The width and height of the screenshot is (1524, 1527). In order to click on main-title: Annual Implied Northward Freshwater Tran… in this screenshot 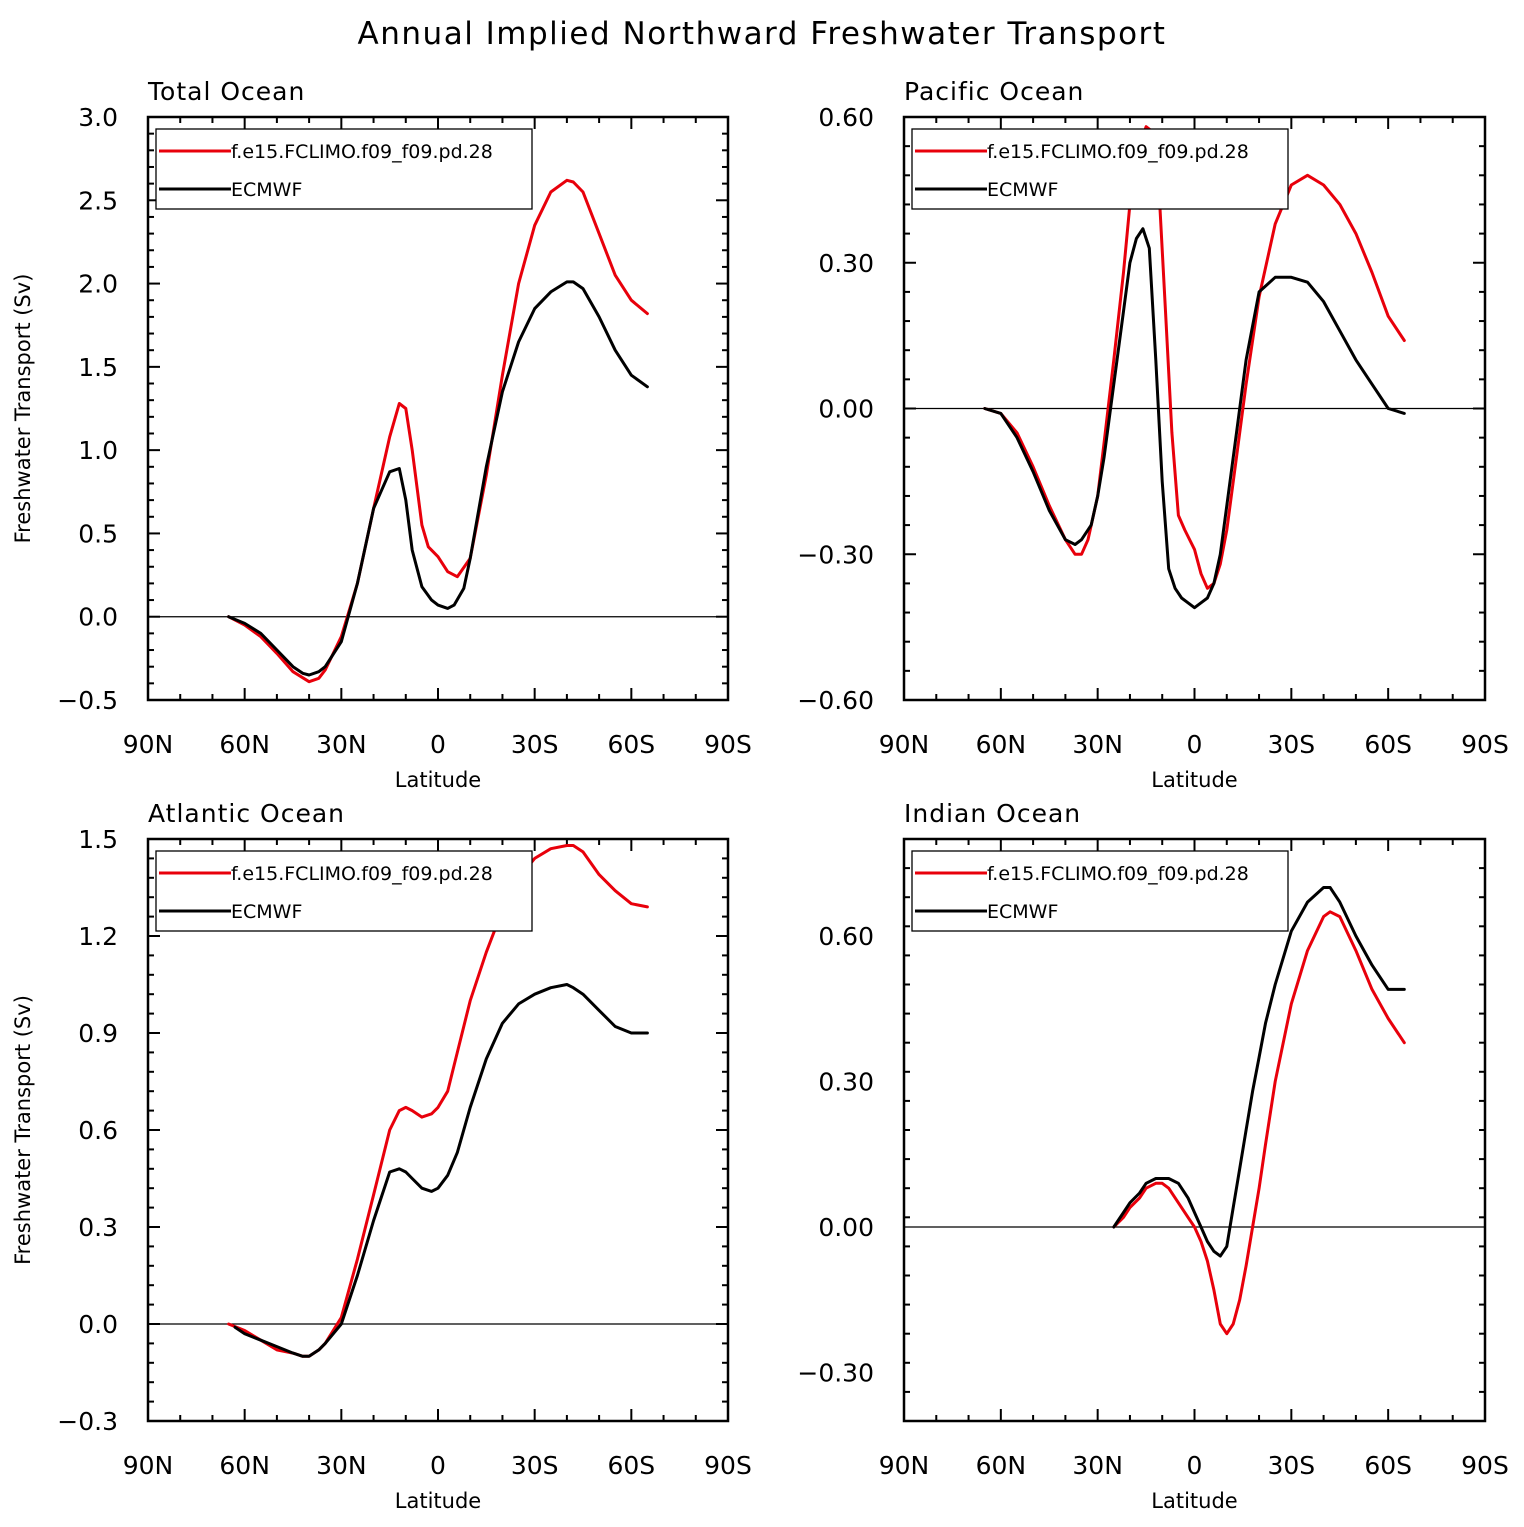, I will do `click(762, 34)`.